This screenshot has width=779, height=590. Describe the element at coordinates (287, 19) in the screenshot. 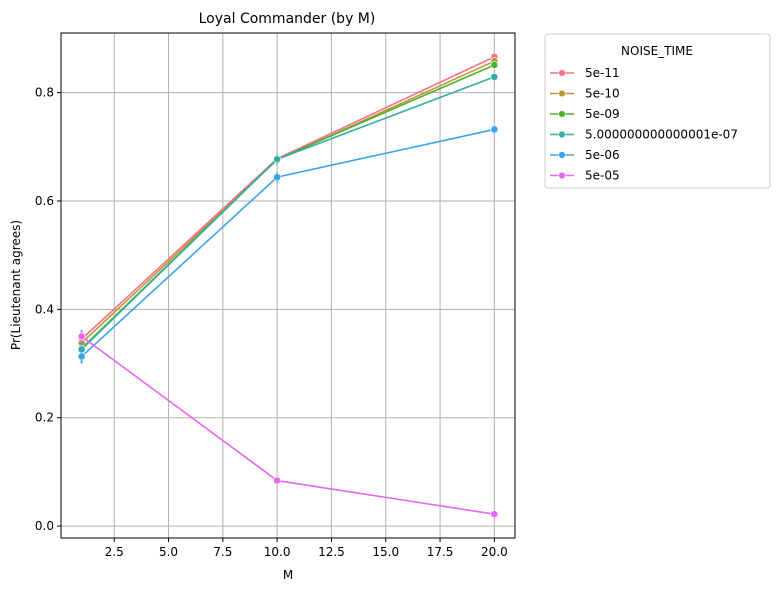

I see `chart-title: Loyal Commander (by M)` at that location.